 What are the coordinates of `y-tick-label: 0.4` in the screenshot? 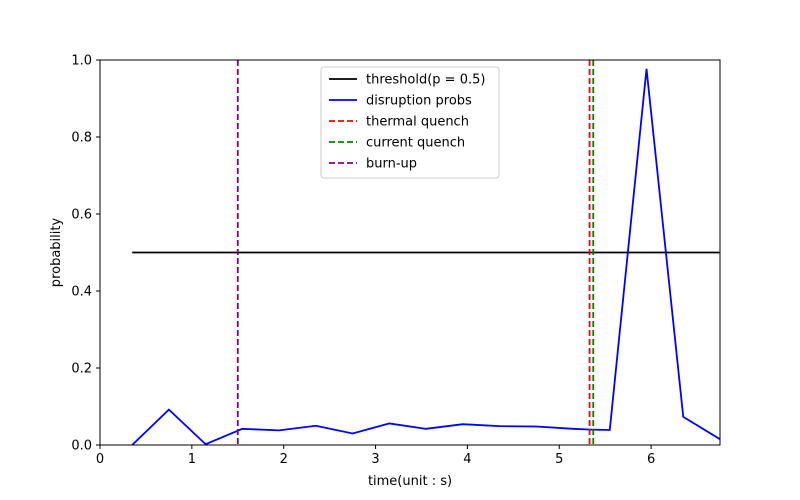 It's located at (81, 292).